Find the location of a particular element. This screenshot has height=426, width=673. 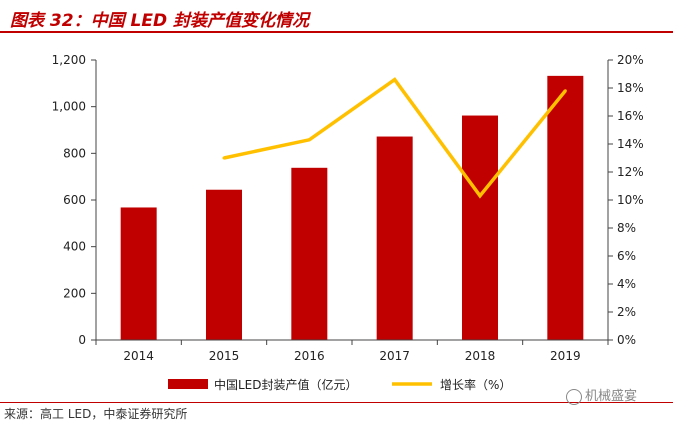

right-tick-label: 8% is located at coordinates (626, 228).